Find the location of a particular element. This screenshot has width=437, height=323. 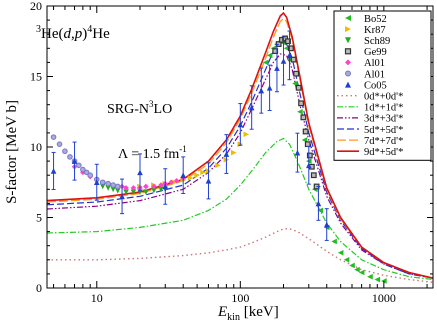

legend-label-9d-5d: 9d*+5d'* is located at coordinates (383, 152).